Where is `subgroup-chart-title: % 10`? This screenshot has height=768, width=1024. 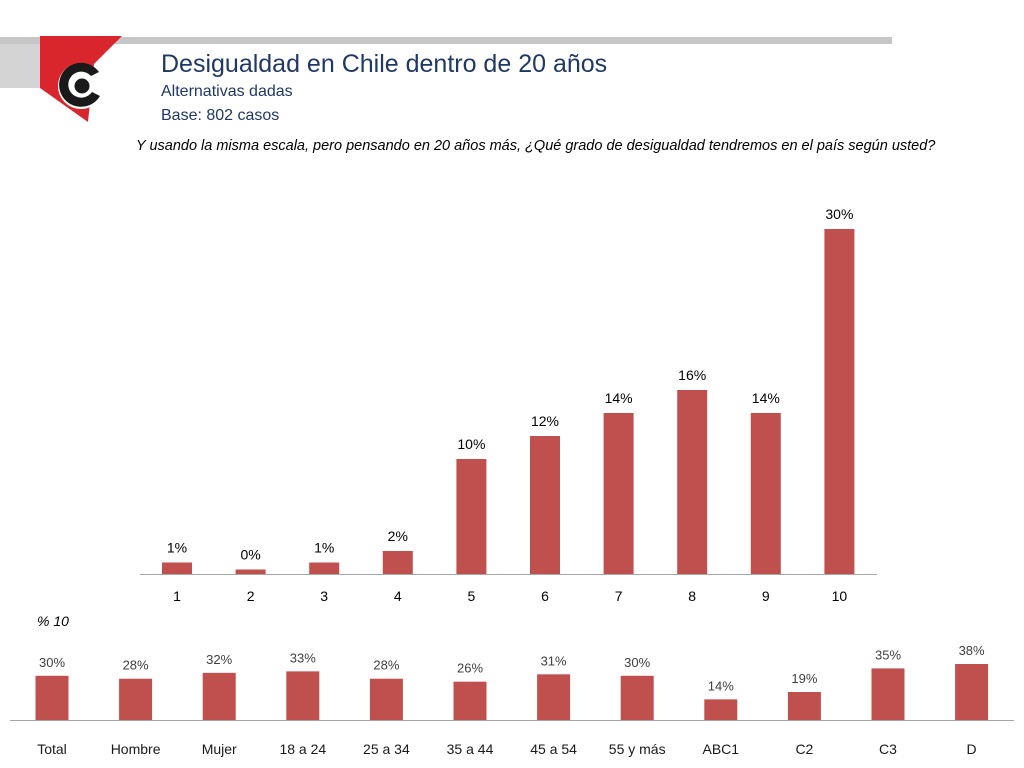
subgroup-chart-title: % 10 is located at coordinates (53, 621).